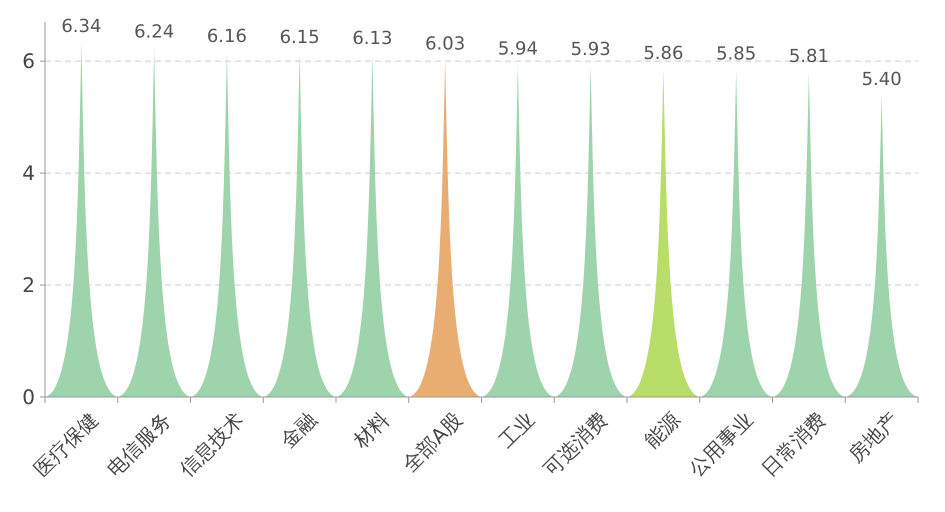  What do you see at coordinates (575, 444) in the screenshot?
I see `x-tick-label: 可选消费` at bounding box center [575, 444].